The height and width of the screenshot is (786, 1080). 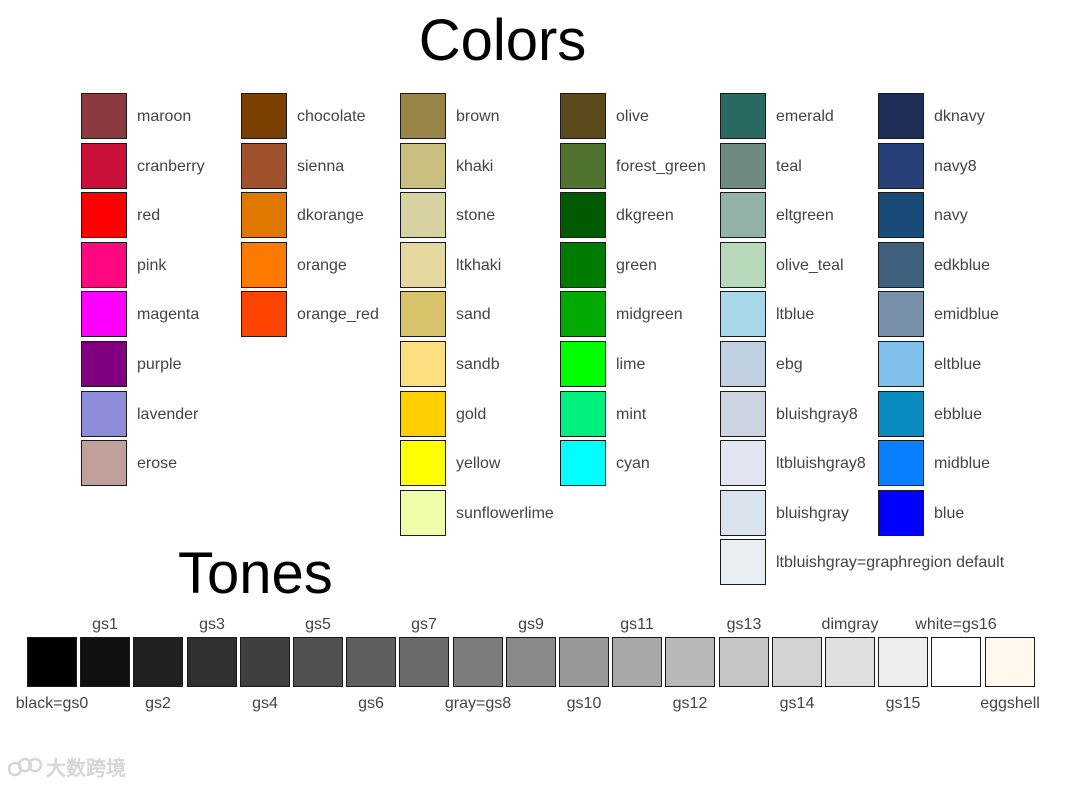 I want to click on color-label: bluishgray8, so click(x=817, y=414).